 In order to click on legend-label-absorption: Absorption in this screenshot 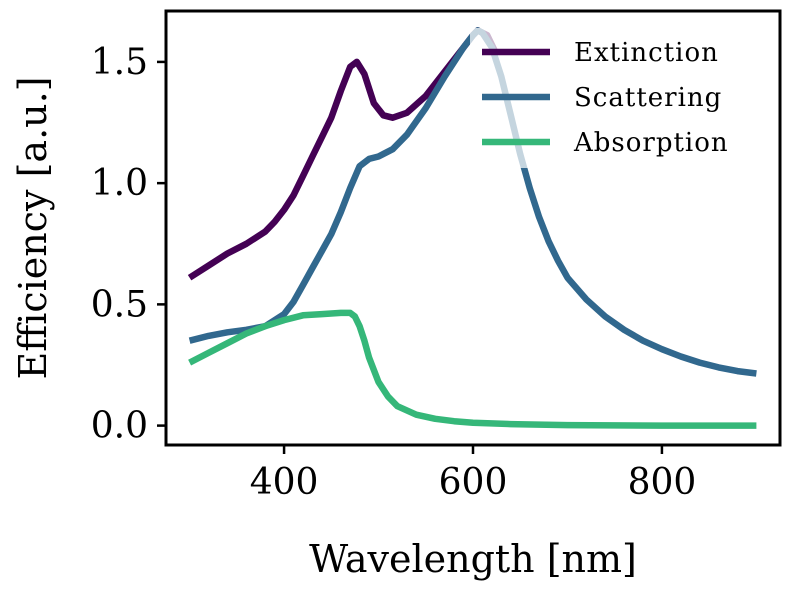, I will do `click(651, 143)`.